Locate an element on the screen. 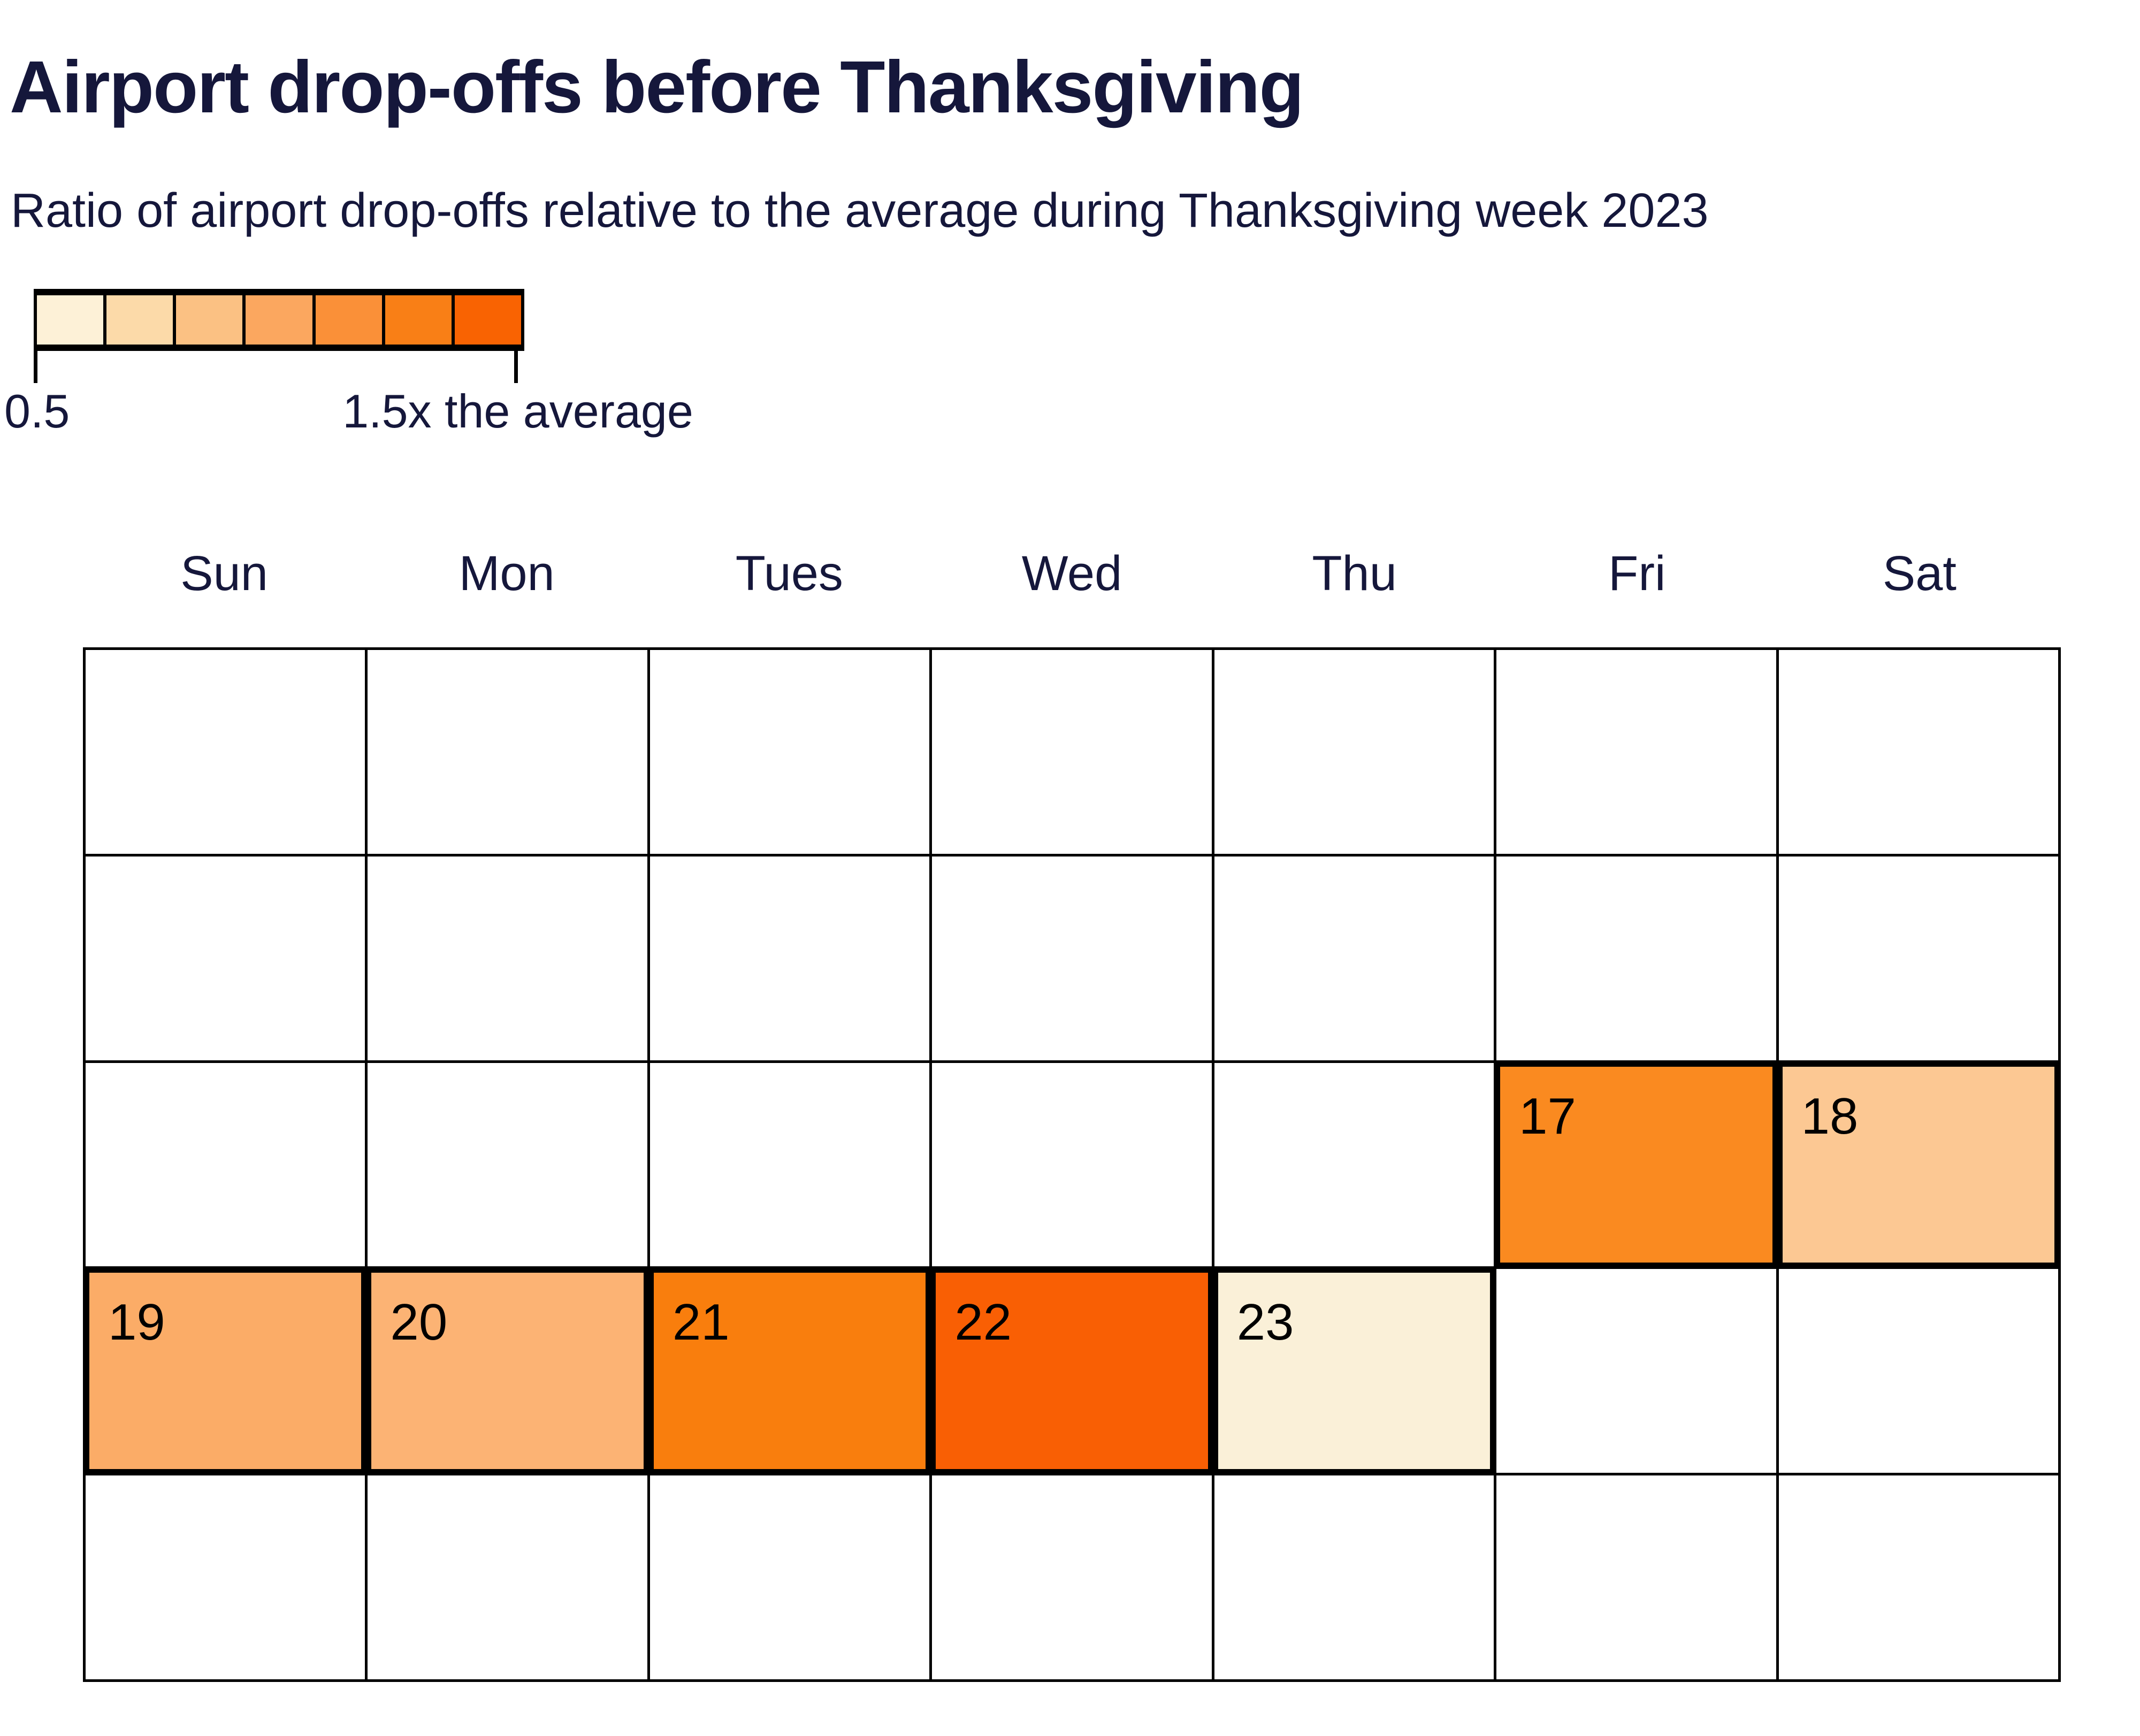 The height and width of the screenshot is (1736, 2140). calendar-cell-empty-r1c2 is located at coordinates (789, 958).